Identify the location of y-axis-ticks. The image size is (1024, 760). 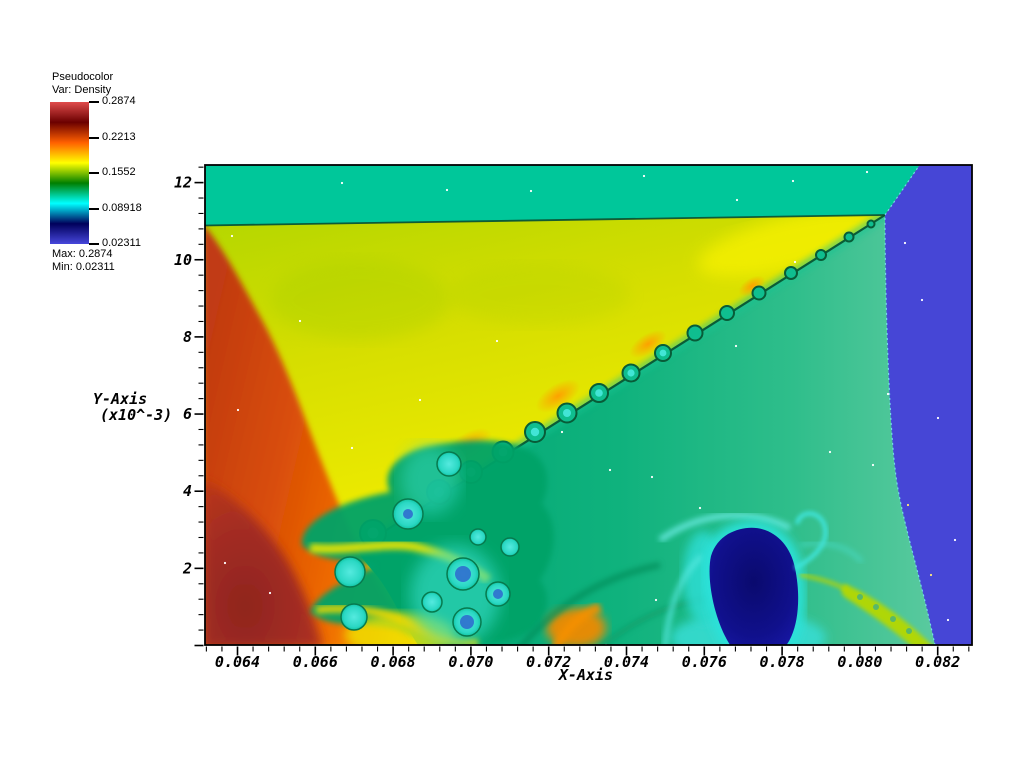
(199, 406).